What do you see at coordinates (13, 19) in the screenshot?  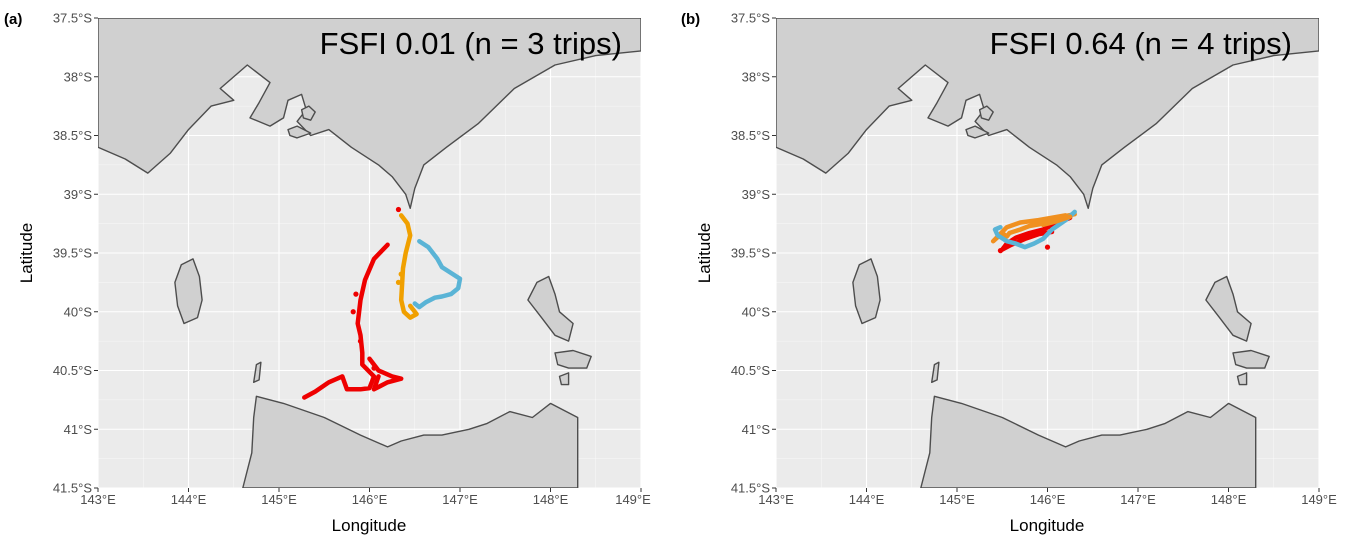 I see `panel-tag: (a)` at bounding box center [13, 19].